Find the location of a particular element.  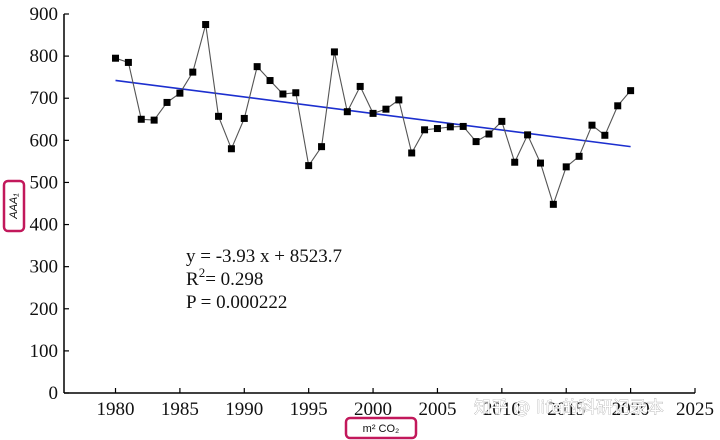

y-tick-label: 100 is located at coordinates (44, 351).